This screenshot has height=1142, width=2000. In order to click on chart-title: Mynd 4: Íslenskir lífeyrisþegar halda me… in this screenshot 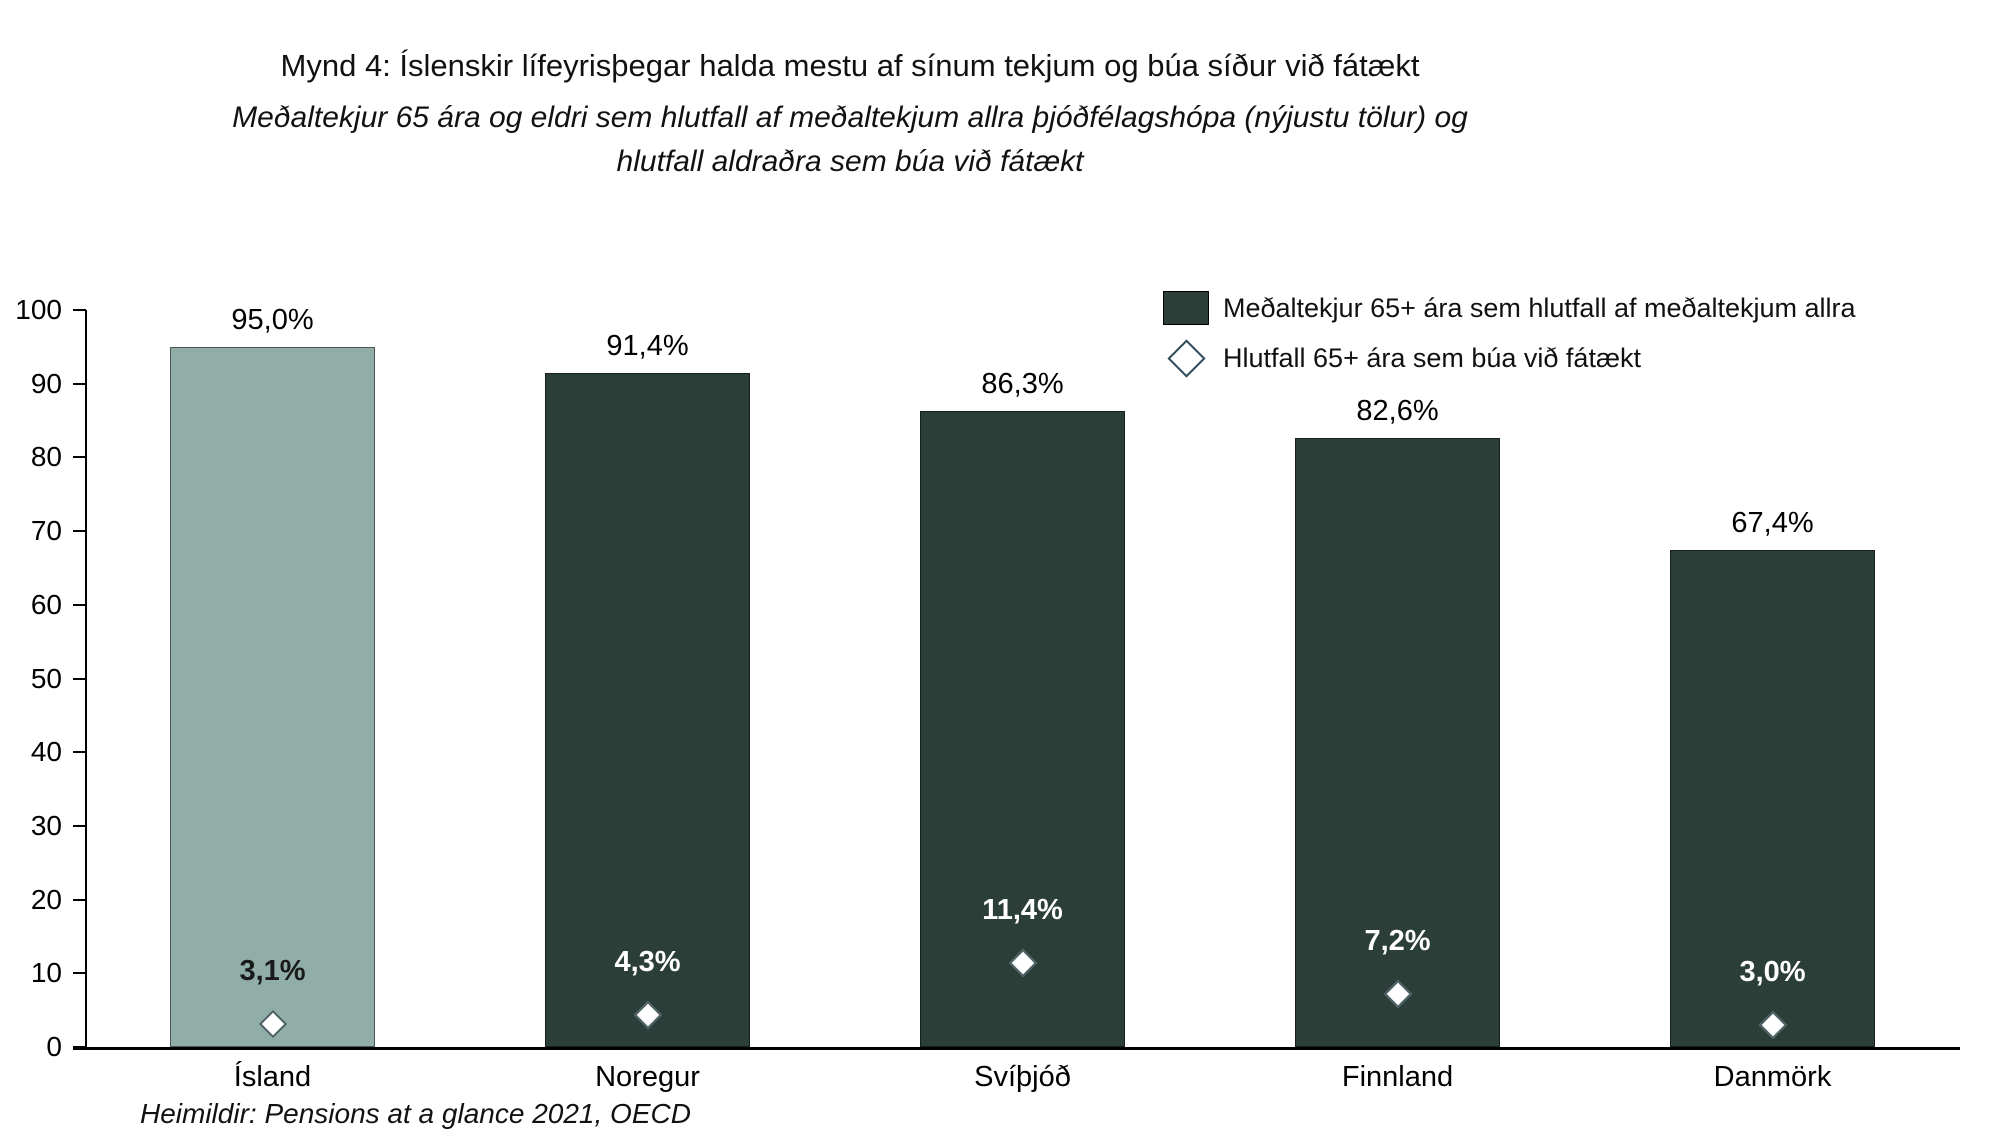, I will do `click(850, 65)`.